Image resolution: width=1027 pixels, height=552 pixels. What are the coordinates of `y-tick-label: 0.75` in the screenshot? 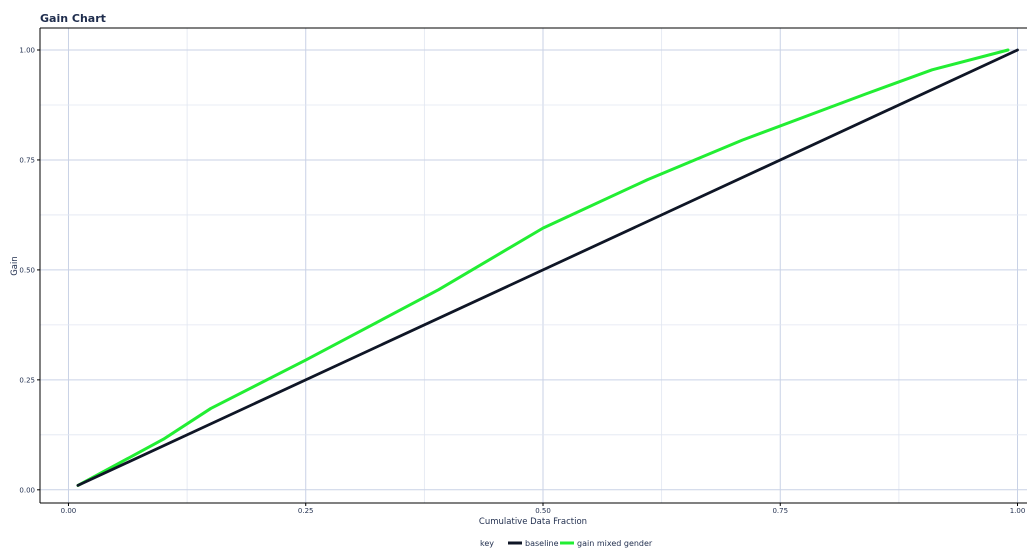 It's located at (27, 160).